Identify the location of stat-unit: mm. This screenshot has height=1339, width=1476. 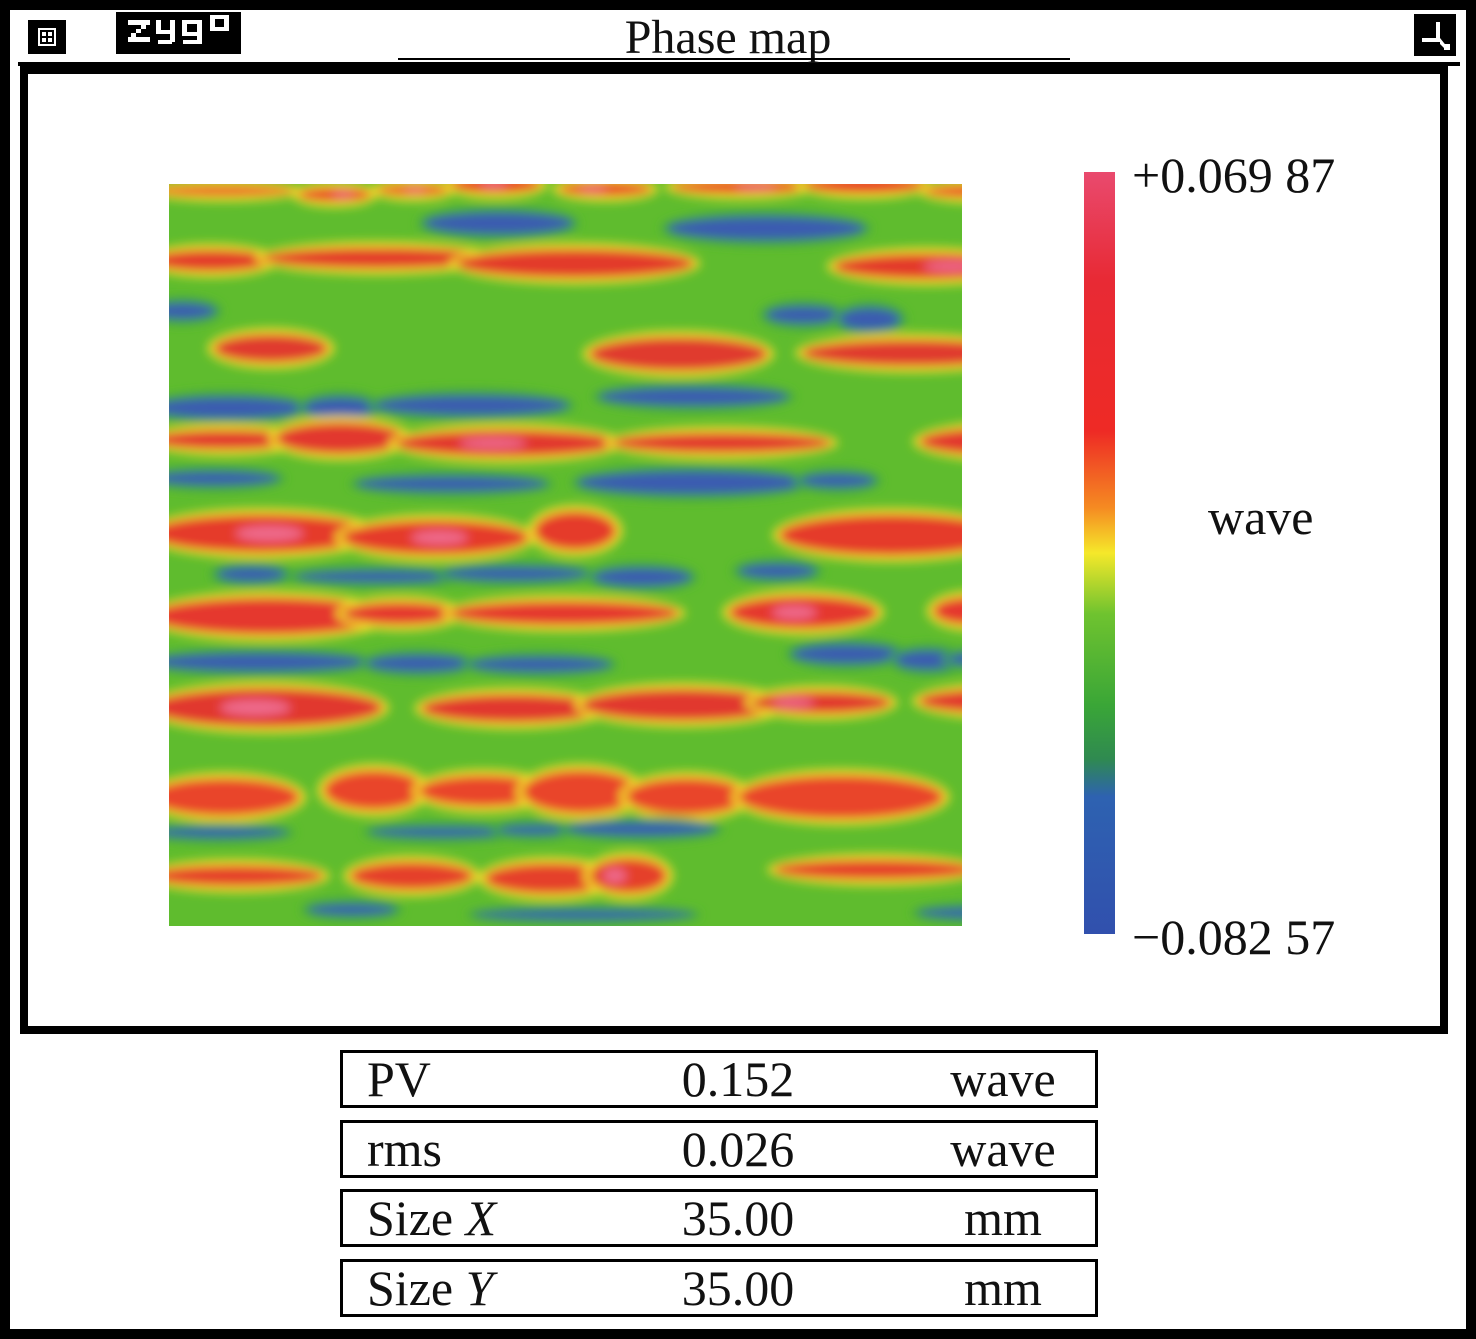
(1003, 1288).